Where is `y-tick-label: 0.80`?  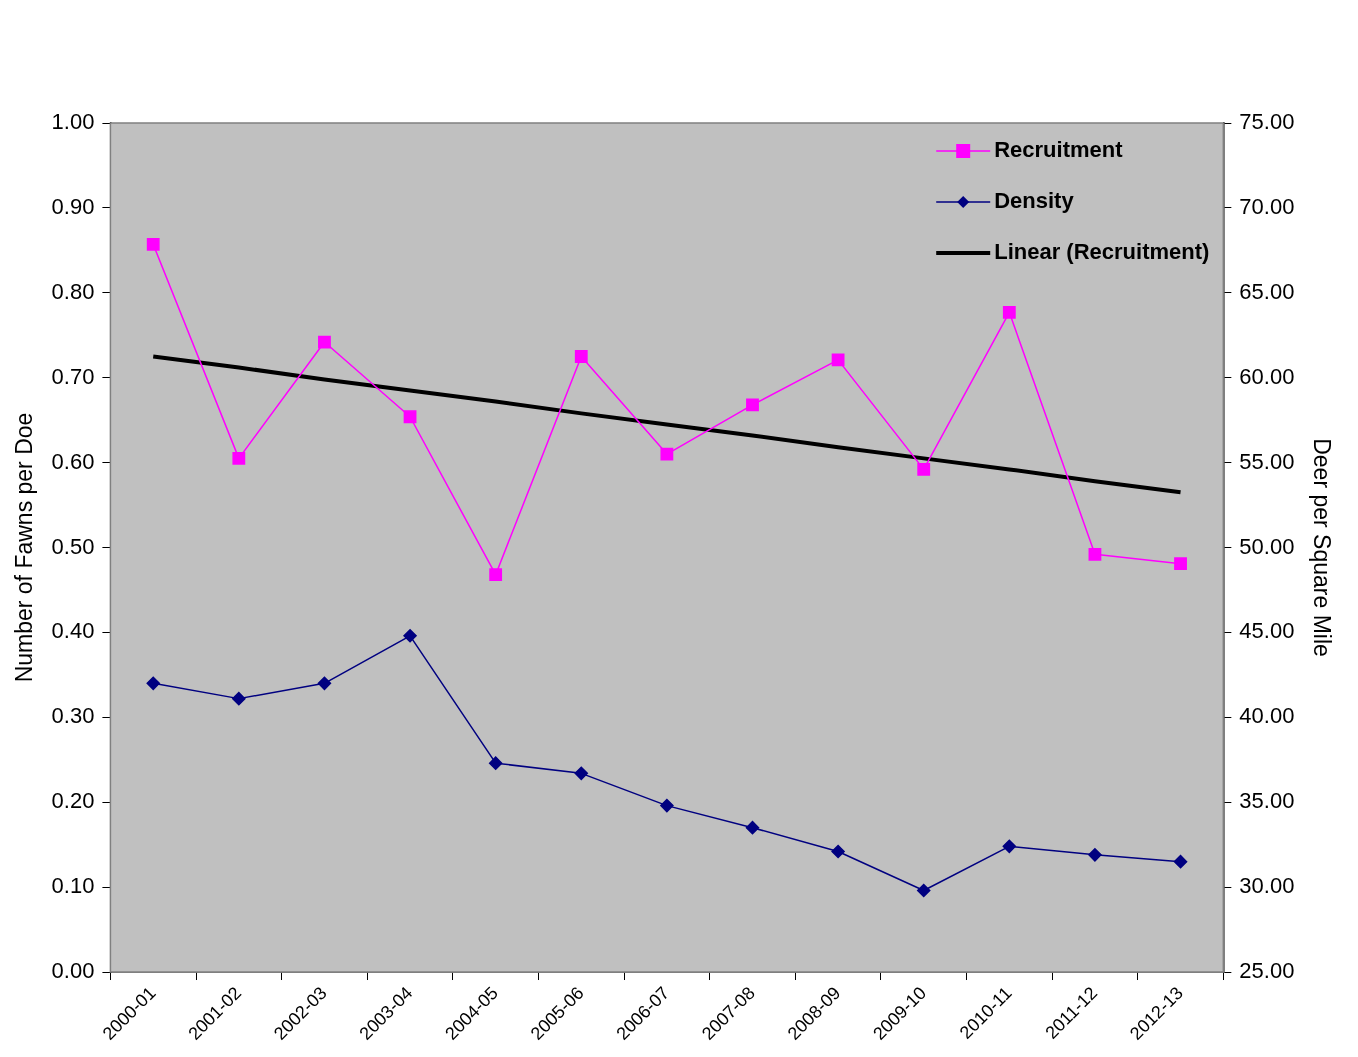 y-tick-label: 0.80 is located at coordinates (73, 291).